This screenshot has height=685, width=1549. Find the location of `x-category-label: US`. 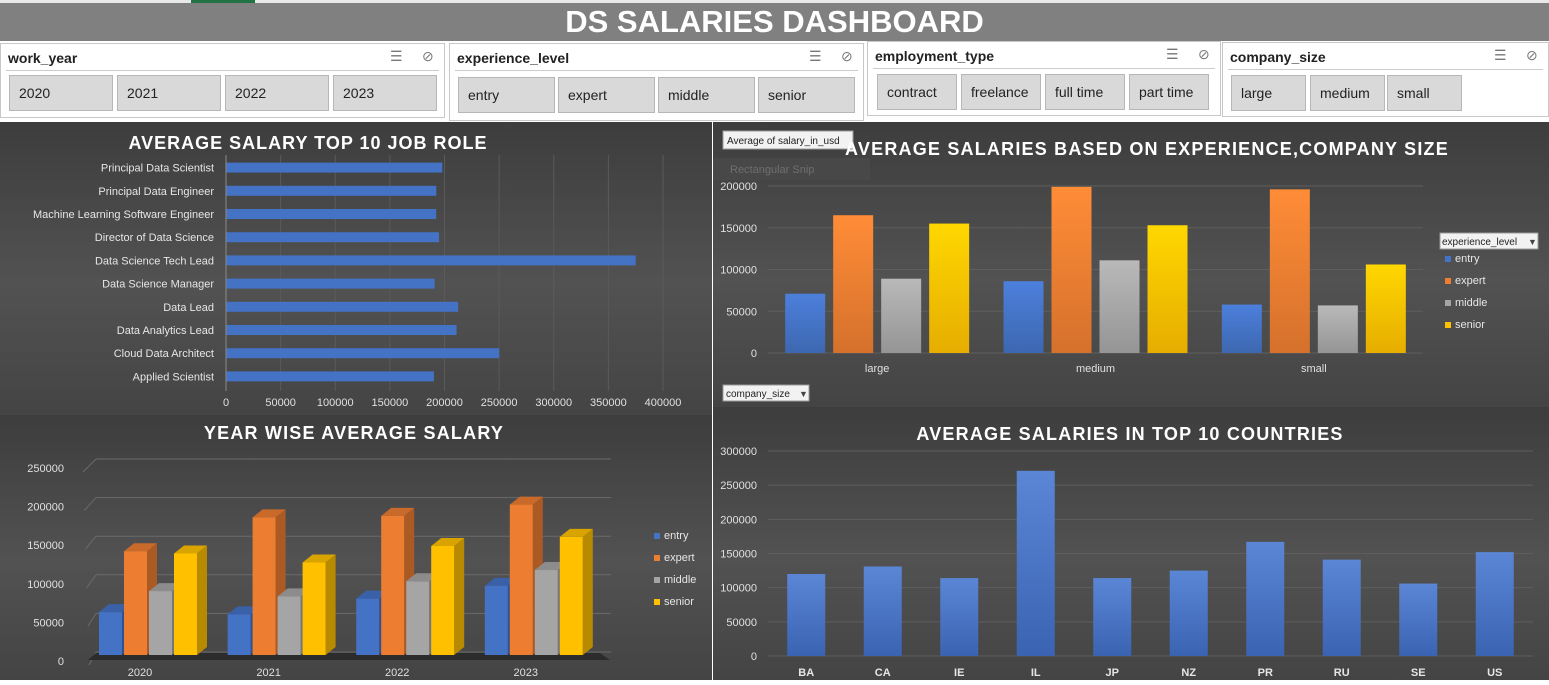

x-category-label: US is located at coordinates (1494, 673).